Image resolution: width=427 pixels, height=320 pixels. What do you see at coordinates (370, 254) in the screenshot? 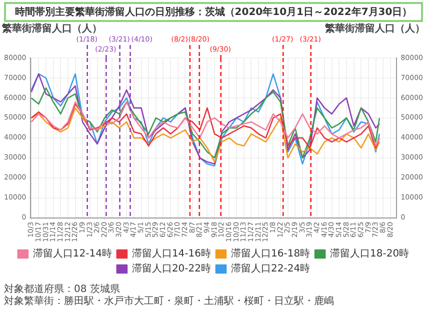
I see `legend-label: 滞留人口18-20時` at bounding box center [370, 254].